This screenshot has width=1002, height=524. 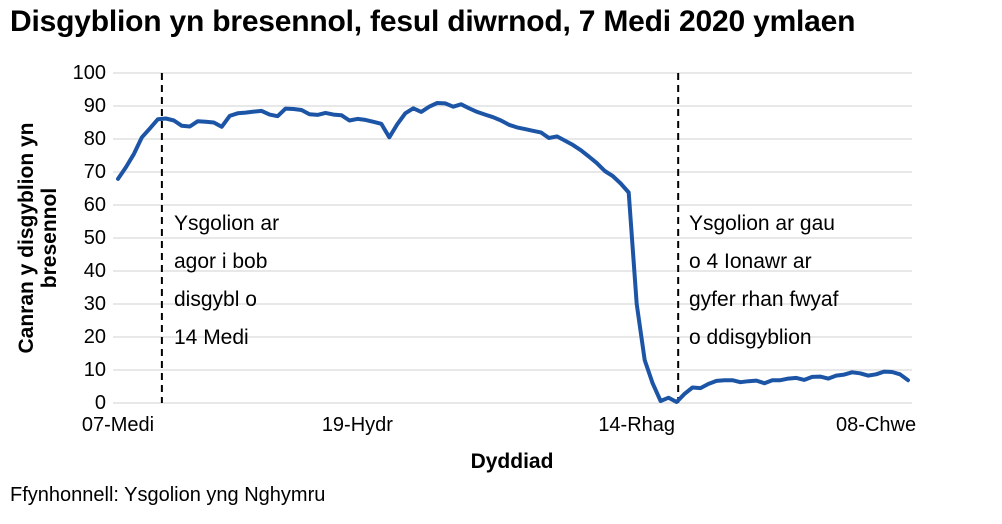 What do you see at coordinates (94, 337) in the screenshot?
I see `y-tick-label: 20` at bounding box center [94, 337].